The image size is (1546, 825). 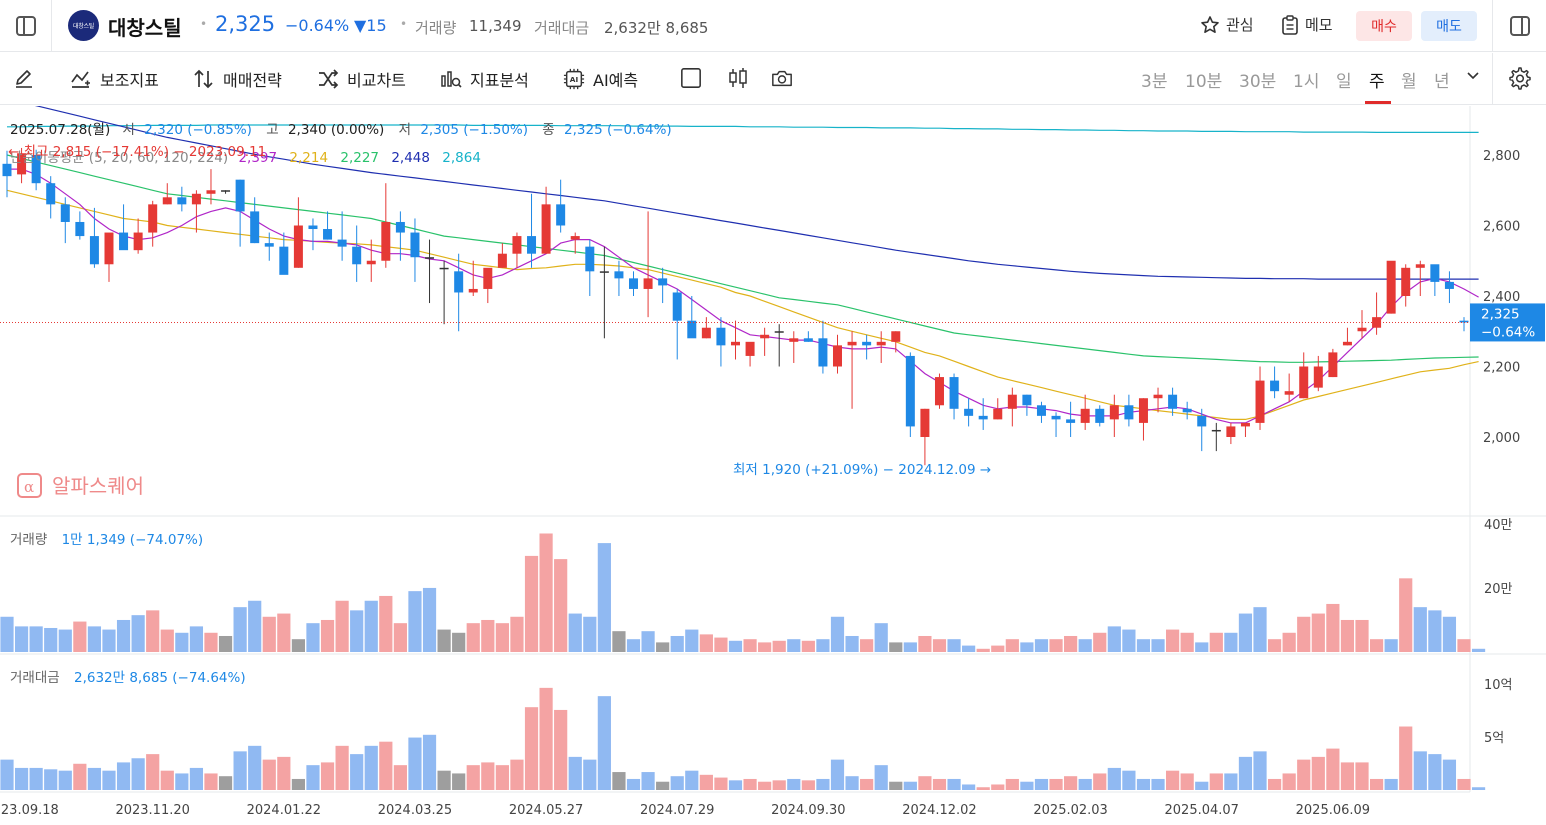 What do you see at coordinates (1519, 79) in the screenshot?
I see `chart-settings-button` at bounding box center [1519, 79].